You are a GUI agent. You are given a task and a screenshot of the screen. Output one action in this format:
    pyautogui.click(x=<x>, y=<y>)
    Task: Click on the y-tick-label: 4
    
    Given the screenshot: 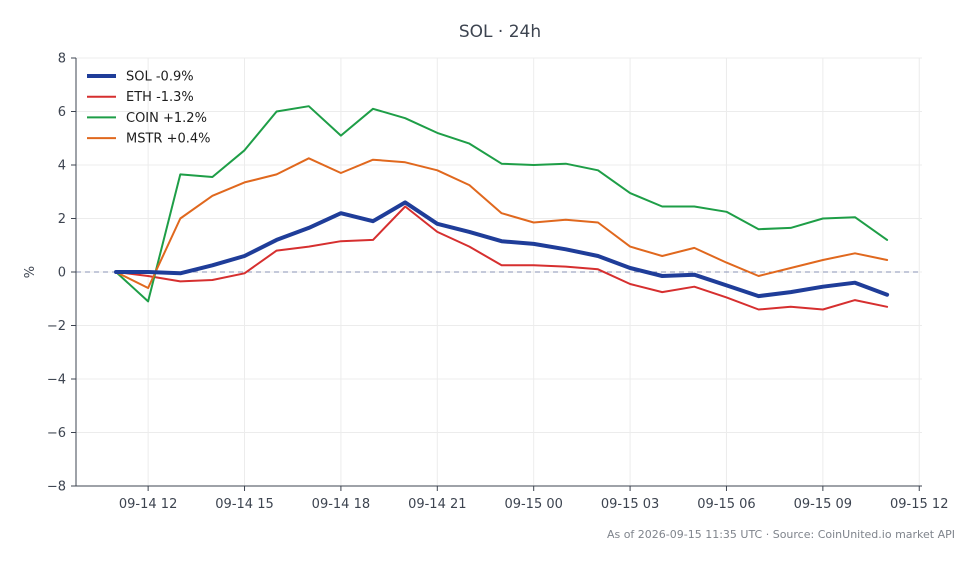 What is the action you would take?
    pyautogui.click(x=62, y=166)
    